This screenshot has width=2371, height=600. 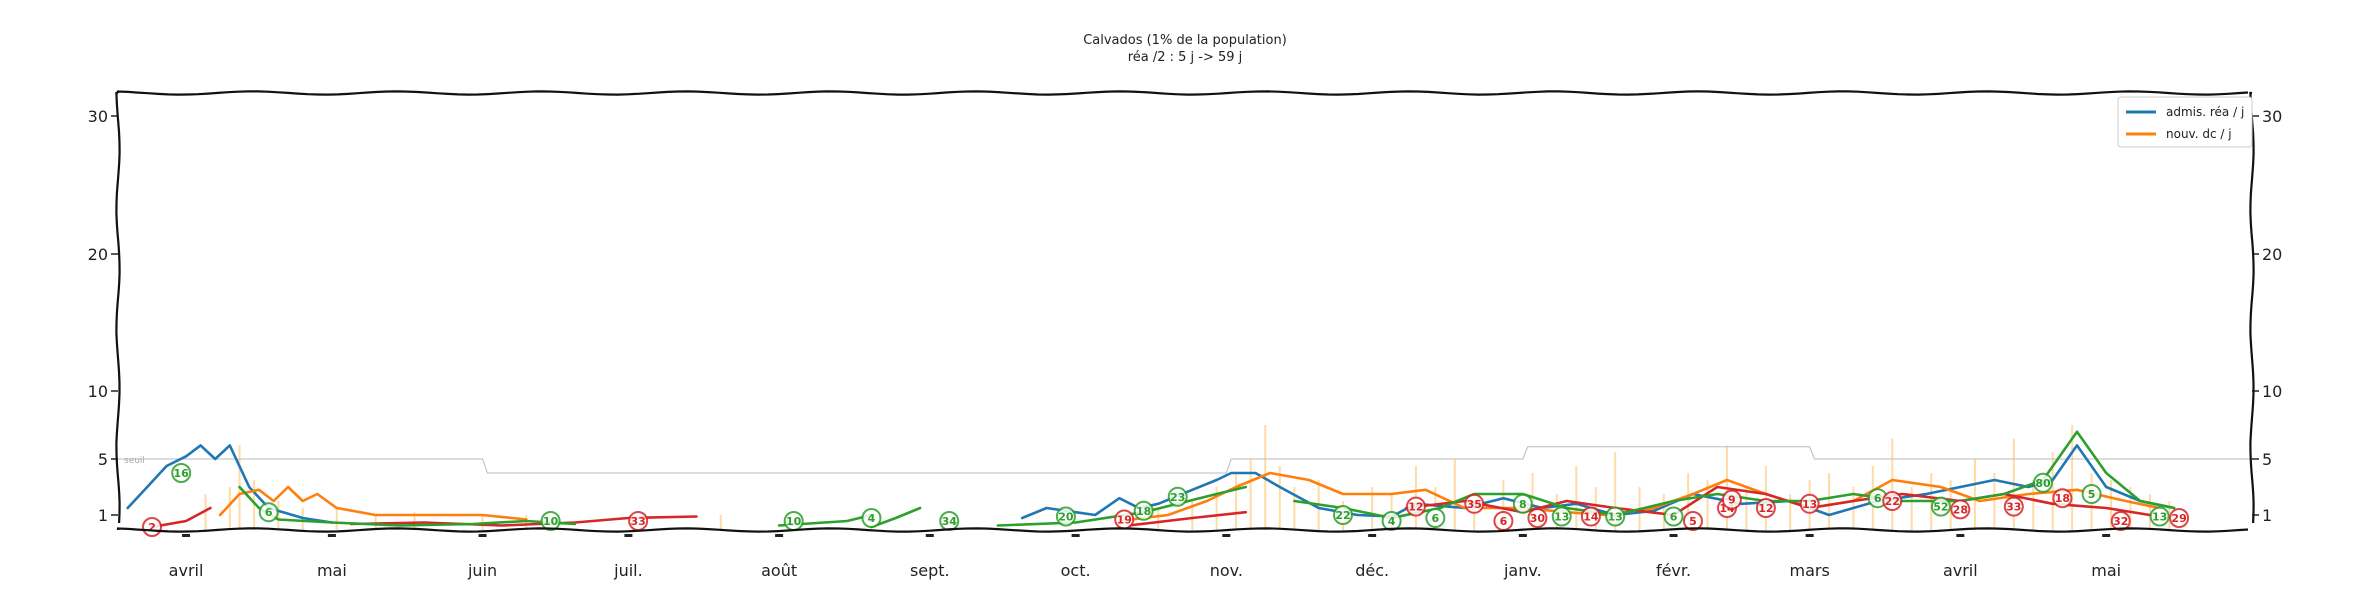 What do you see at coordinates (98, 391) in the screenshot?
I see `y-tick-label-left: 10` at bounding box center [98, 391].